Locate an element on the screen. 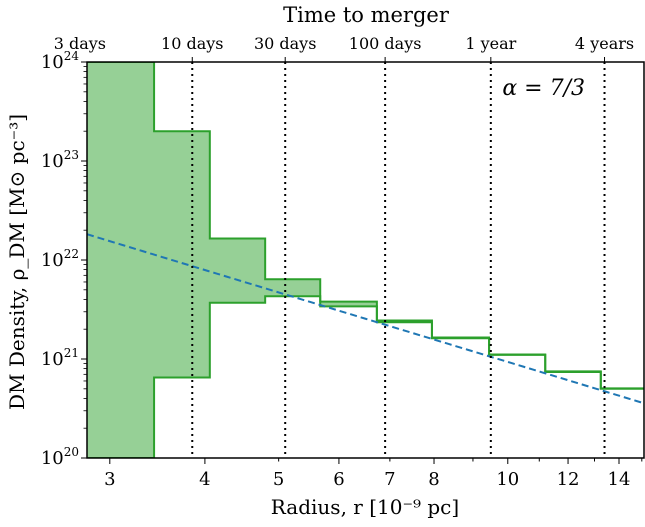 This screenshot has width=645, height=527. y-tick-label: 1024 is located at coordinates (60, 61).